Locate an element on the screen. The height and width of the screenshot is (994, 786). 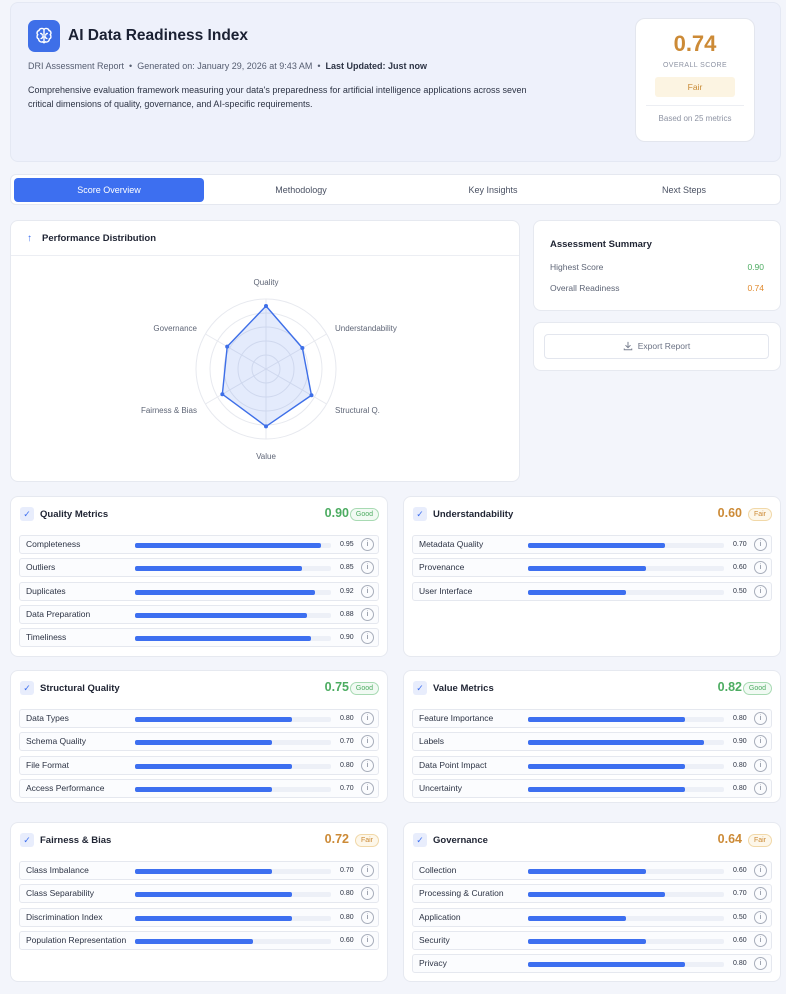
metric-label: Access Performance is located at coordinates (65, 787).